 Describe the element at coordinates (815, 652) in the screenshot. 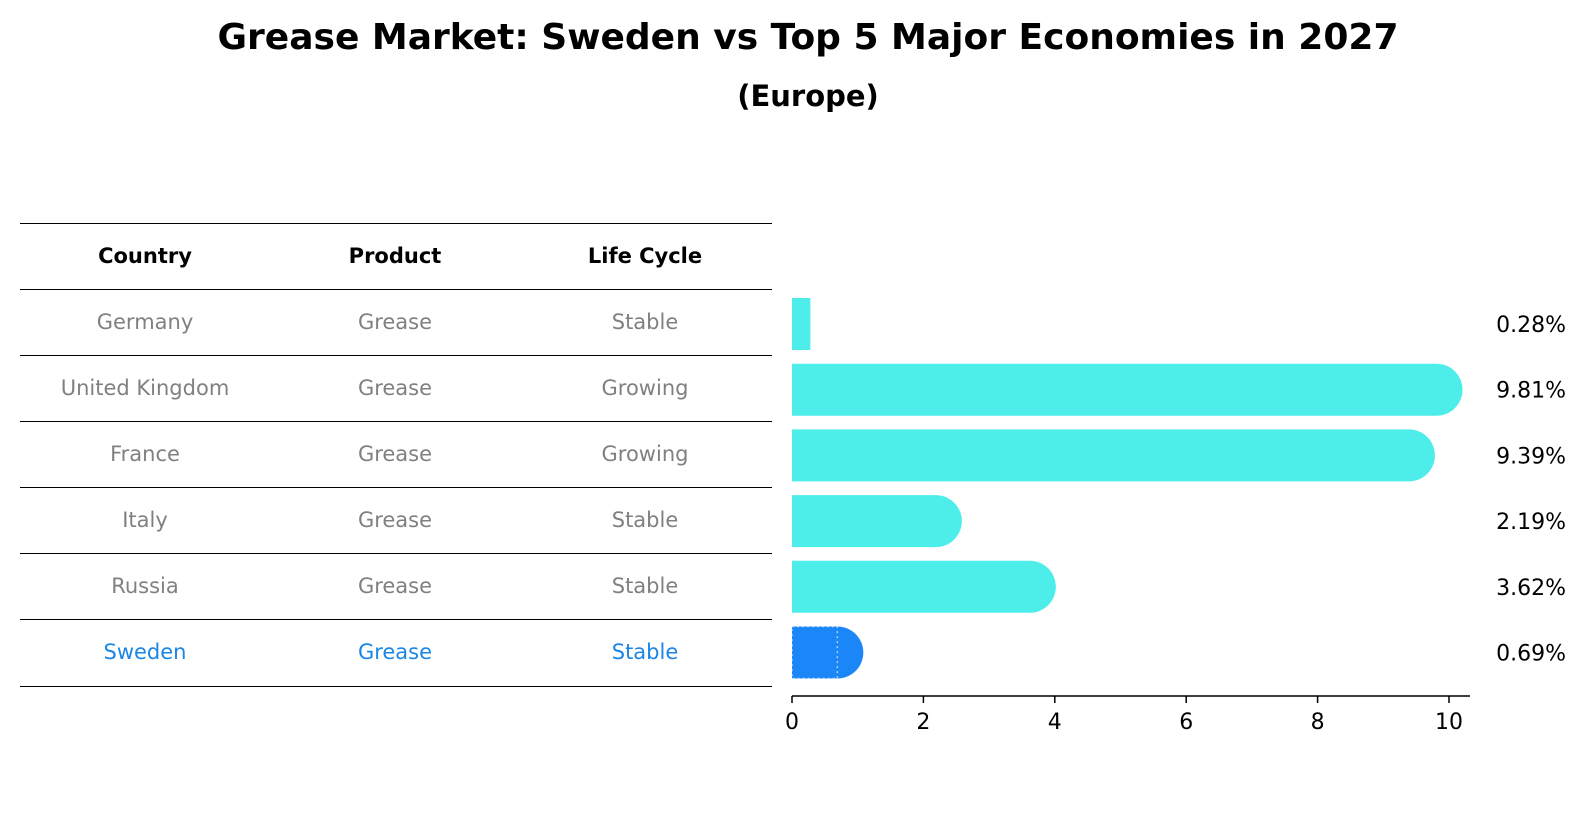

I see `bar-highlight-pattern` at that location.